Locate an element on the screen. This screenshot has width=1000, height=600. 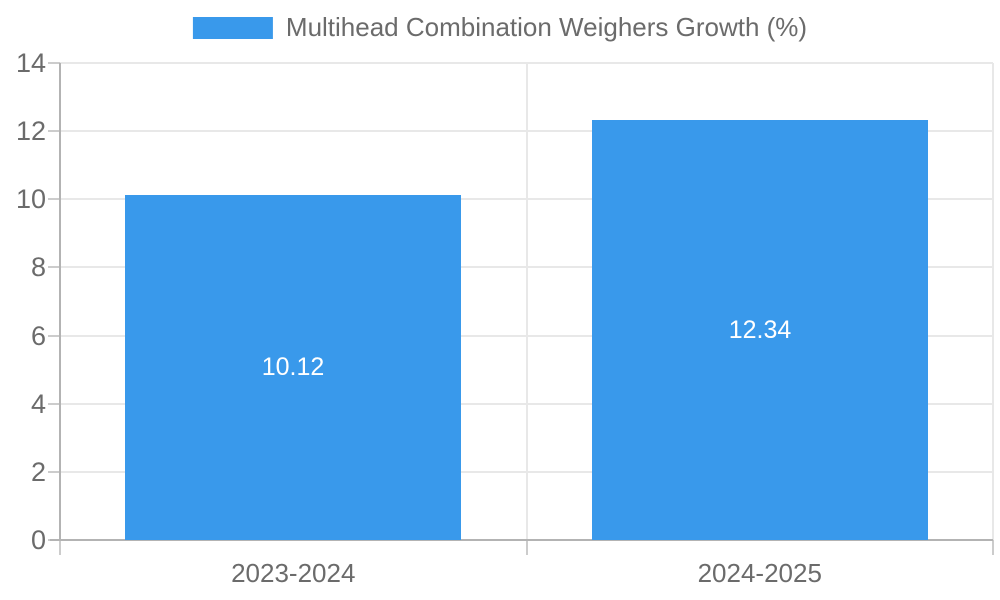
bar-value-label: 12.34 is located at coordinates (760, 330).